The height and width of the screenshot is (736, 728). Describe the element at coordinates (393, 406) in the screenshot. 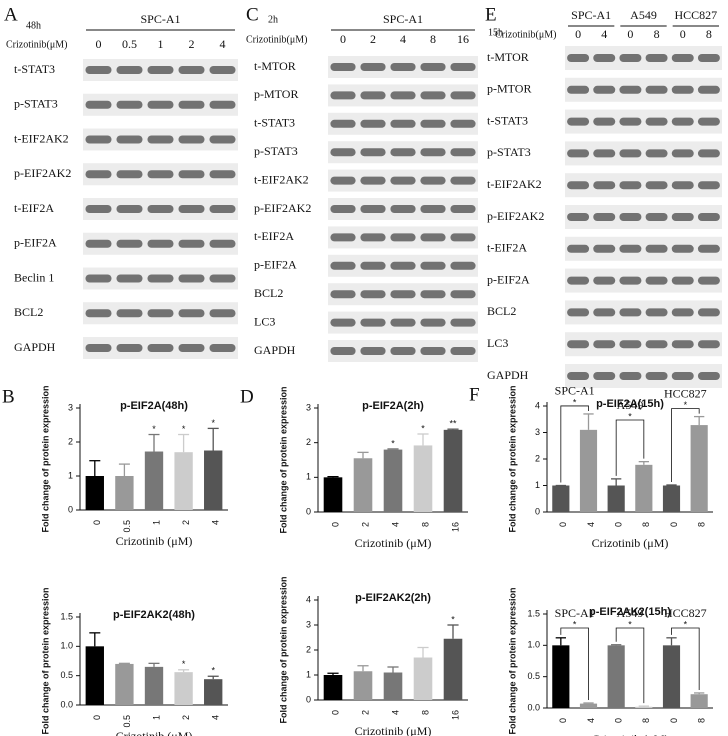

I see `chart-title: p-EIF2A(2h)` at that location.